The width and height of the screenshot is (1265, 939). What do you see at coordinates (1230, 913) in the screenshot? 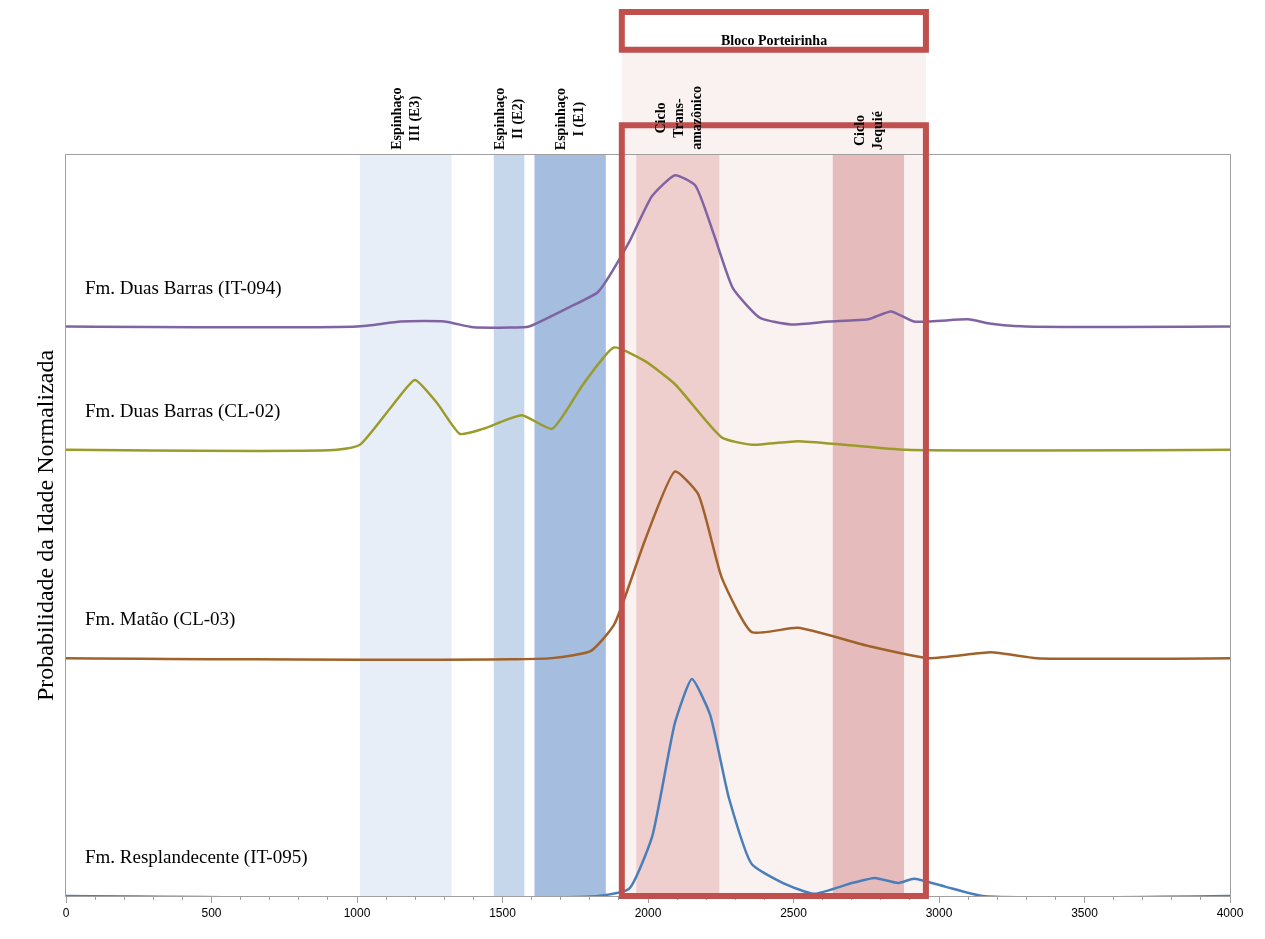
I see `x-tick-label: 4000` at bounding box center [1230, 913].